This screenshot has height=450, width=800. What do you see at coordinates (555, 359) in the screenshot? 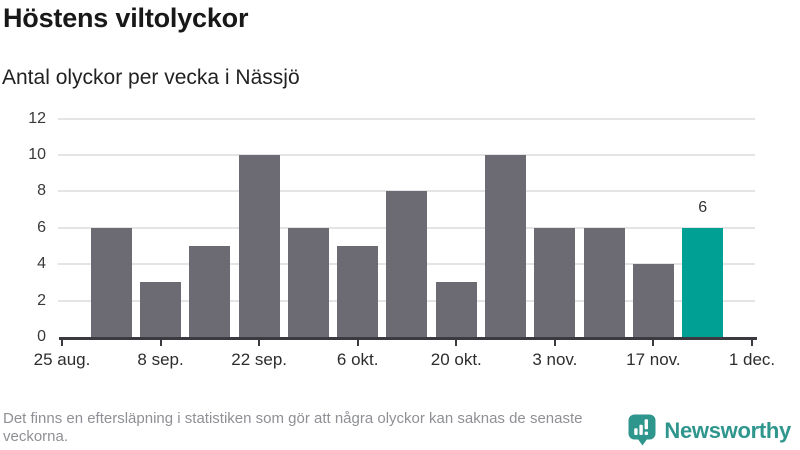
I see `x-axis-label: 3 nov.` at bounding box center [555, 359].